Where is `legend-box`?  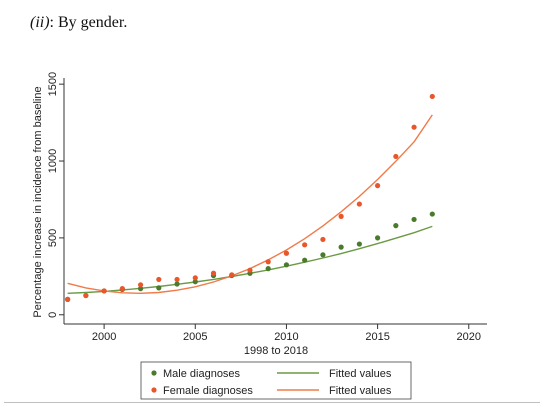 legend-box is located at coordinates (276, 380).